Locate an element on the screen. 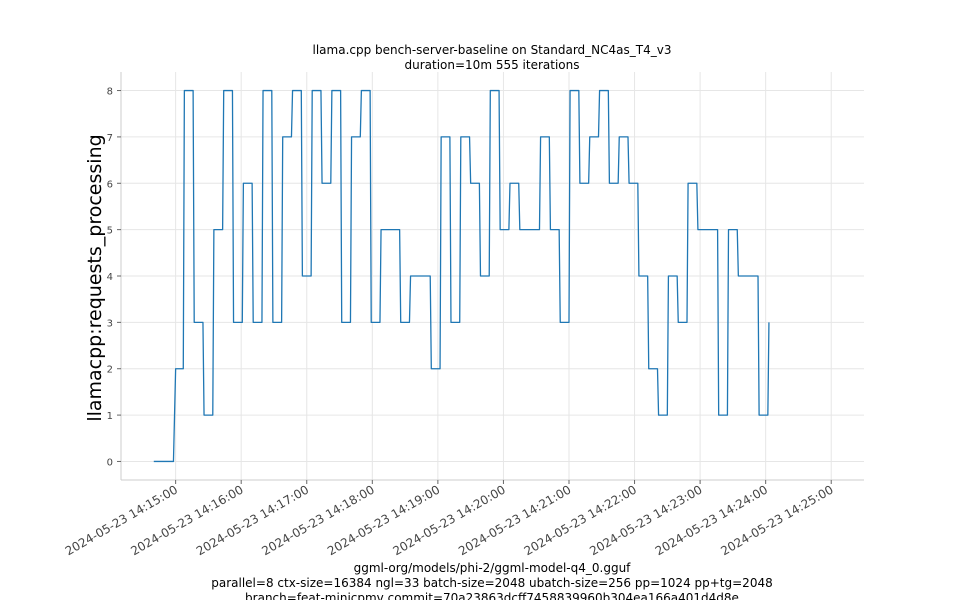 This screenshot has width=960, height=600. x-tick-label: 2024-05-23 14:16:00 is located at coordinates (186, 520).